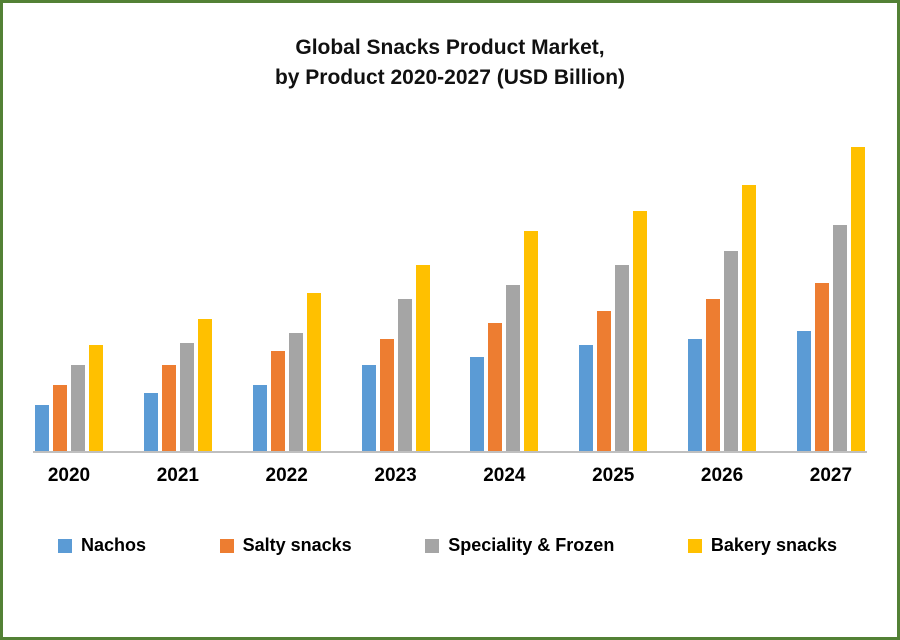 This screenshot has width=900, height=640. What do you see at coordinates (495, 387) in the screenshot?
I see `bar-salty-snacks-2024` at bounding box center [495, 387].